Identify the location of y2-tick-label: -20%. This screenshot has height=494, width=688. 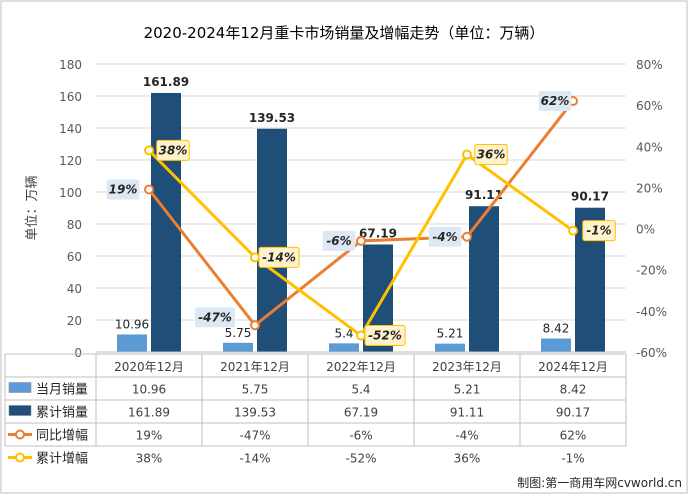
(651, 271).